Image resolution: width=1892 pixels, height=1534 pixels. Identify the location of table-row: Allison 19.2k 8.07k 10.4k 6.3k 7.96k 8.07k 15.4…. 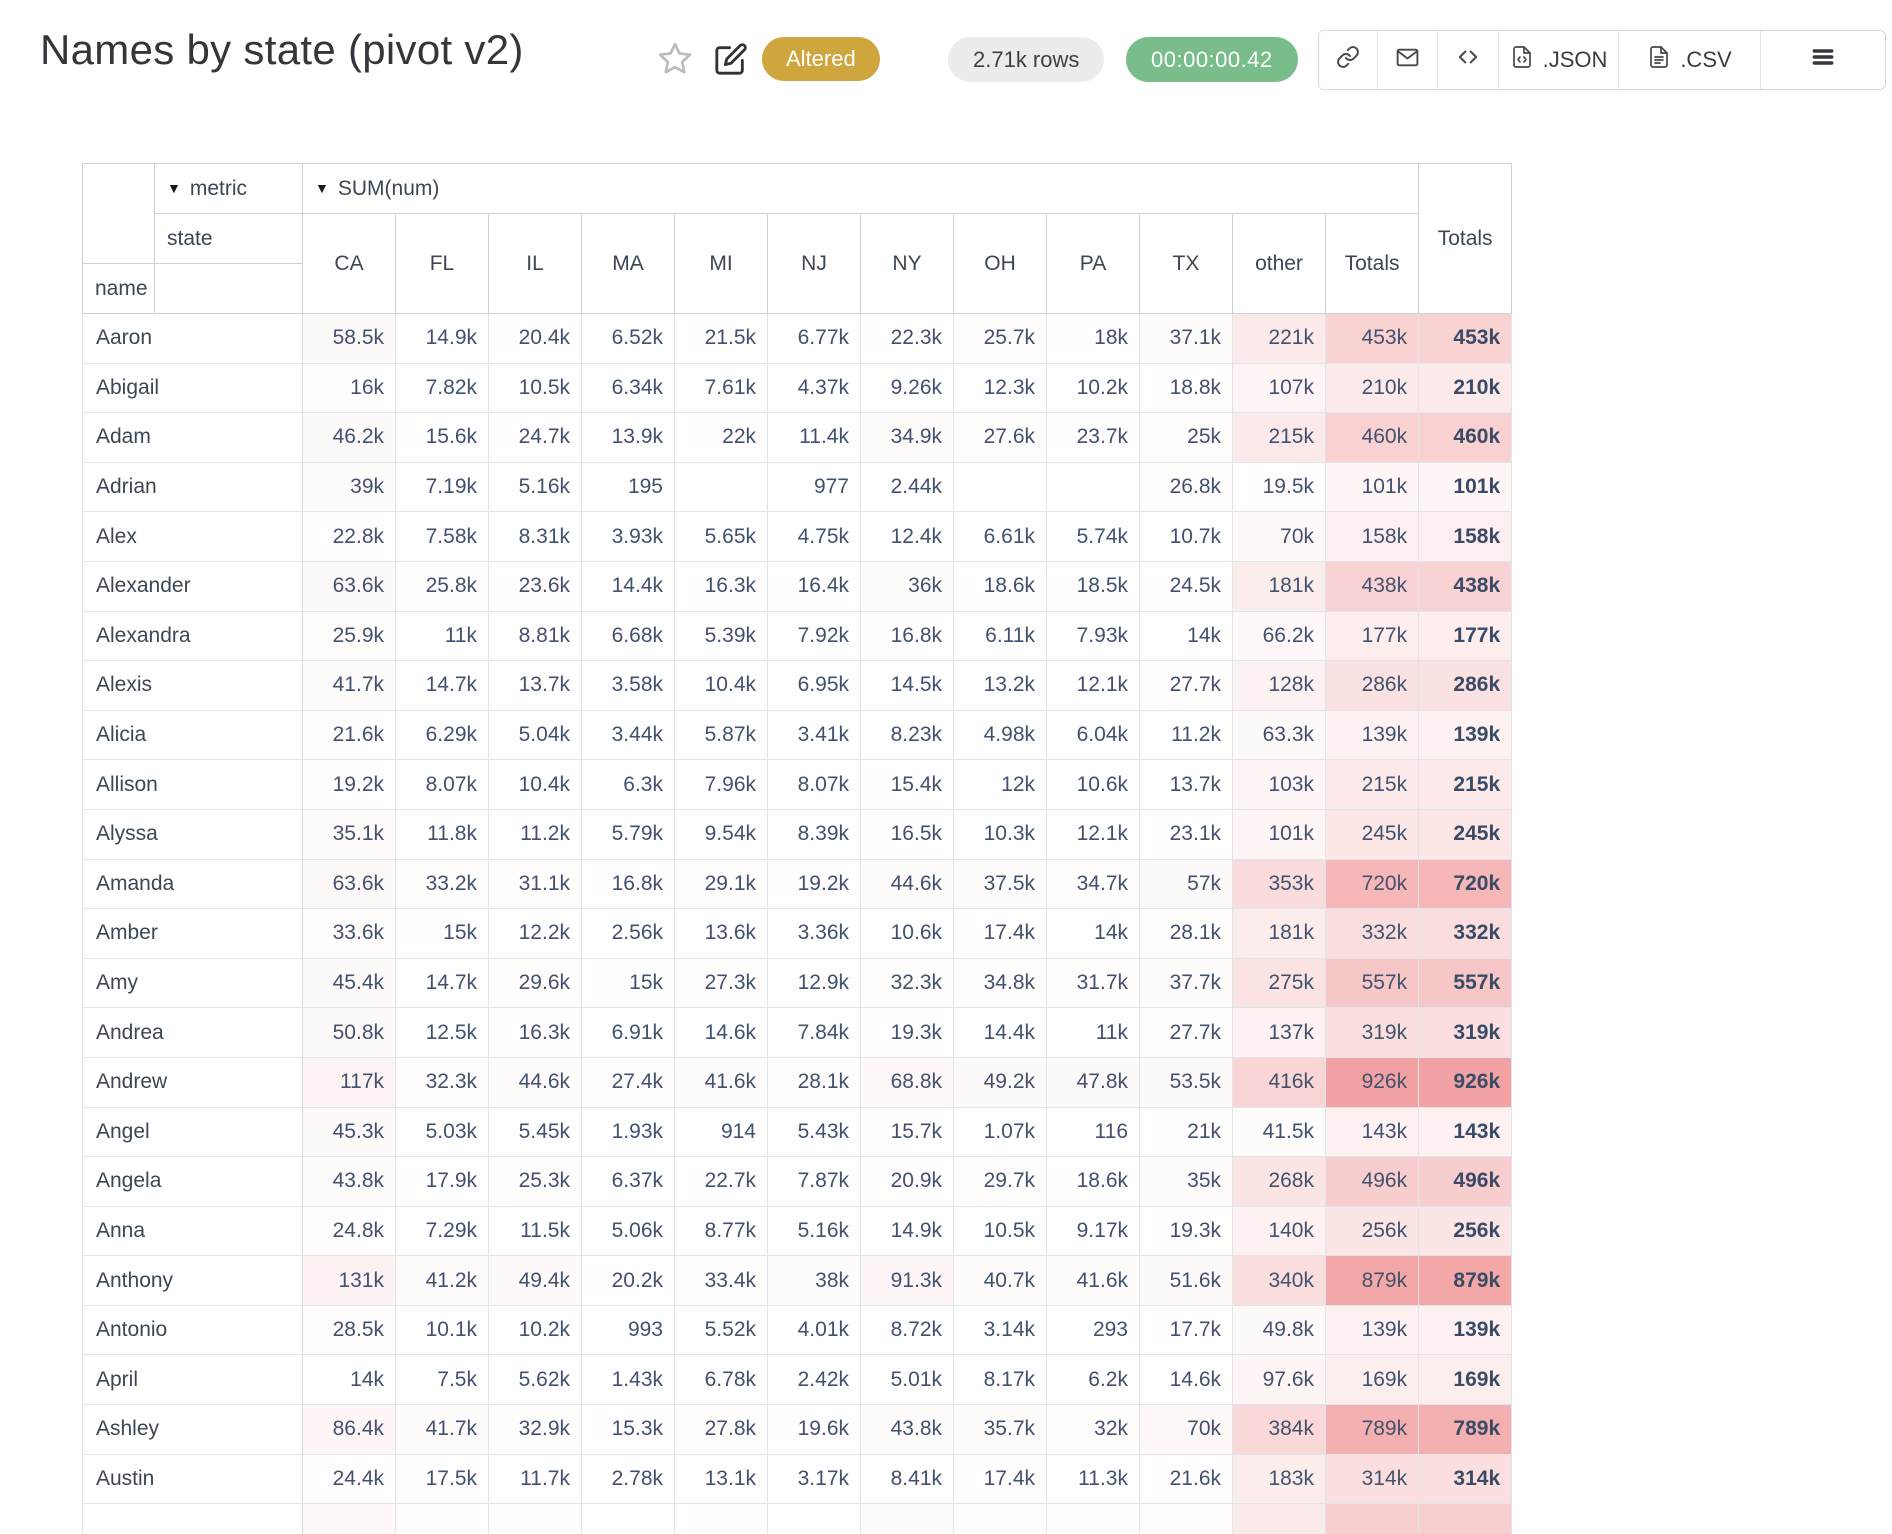
(797, 784).